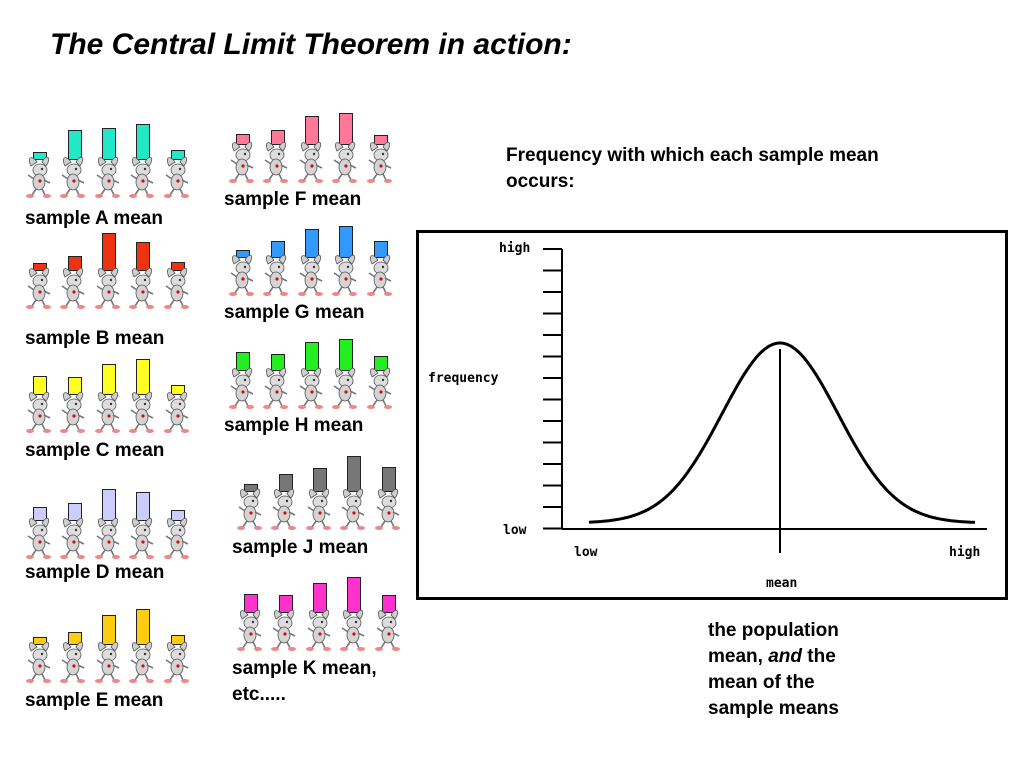 The width and height of the screenshot is (1024, 768). I want to click on sample-b-rabbits, so click(107, 288).